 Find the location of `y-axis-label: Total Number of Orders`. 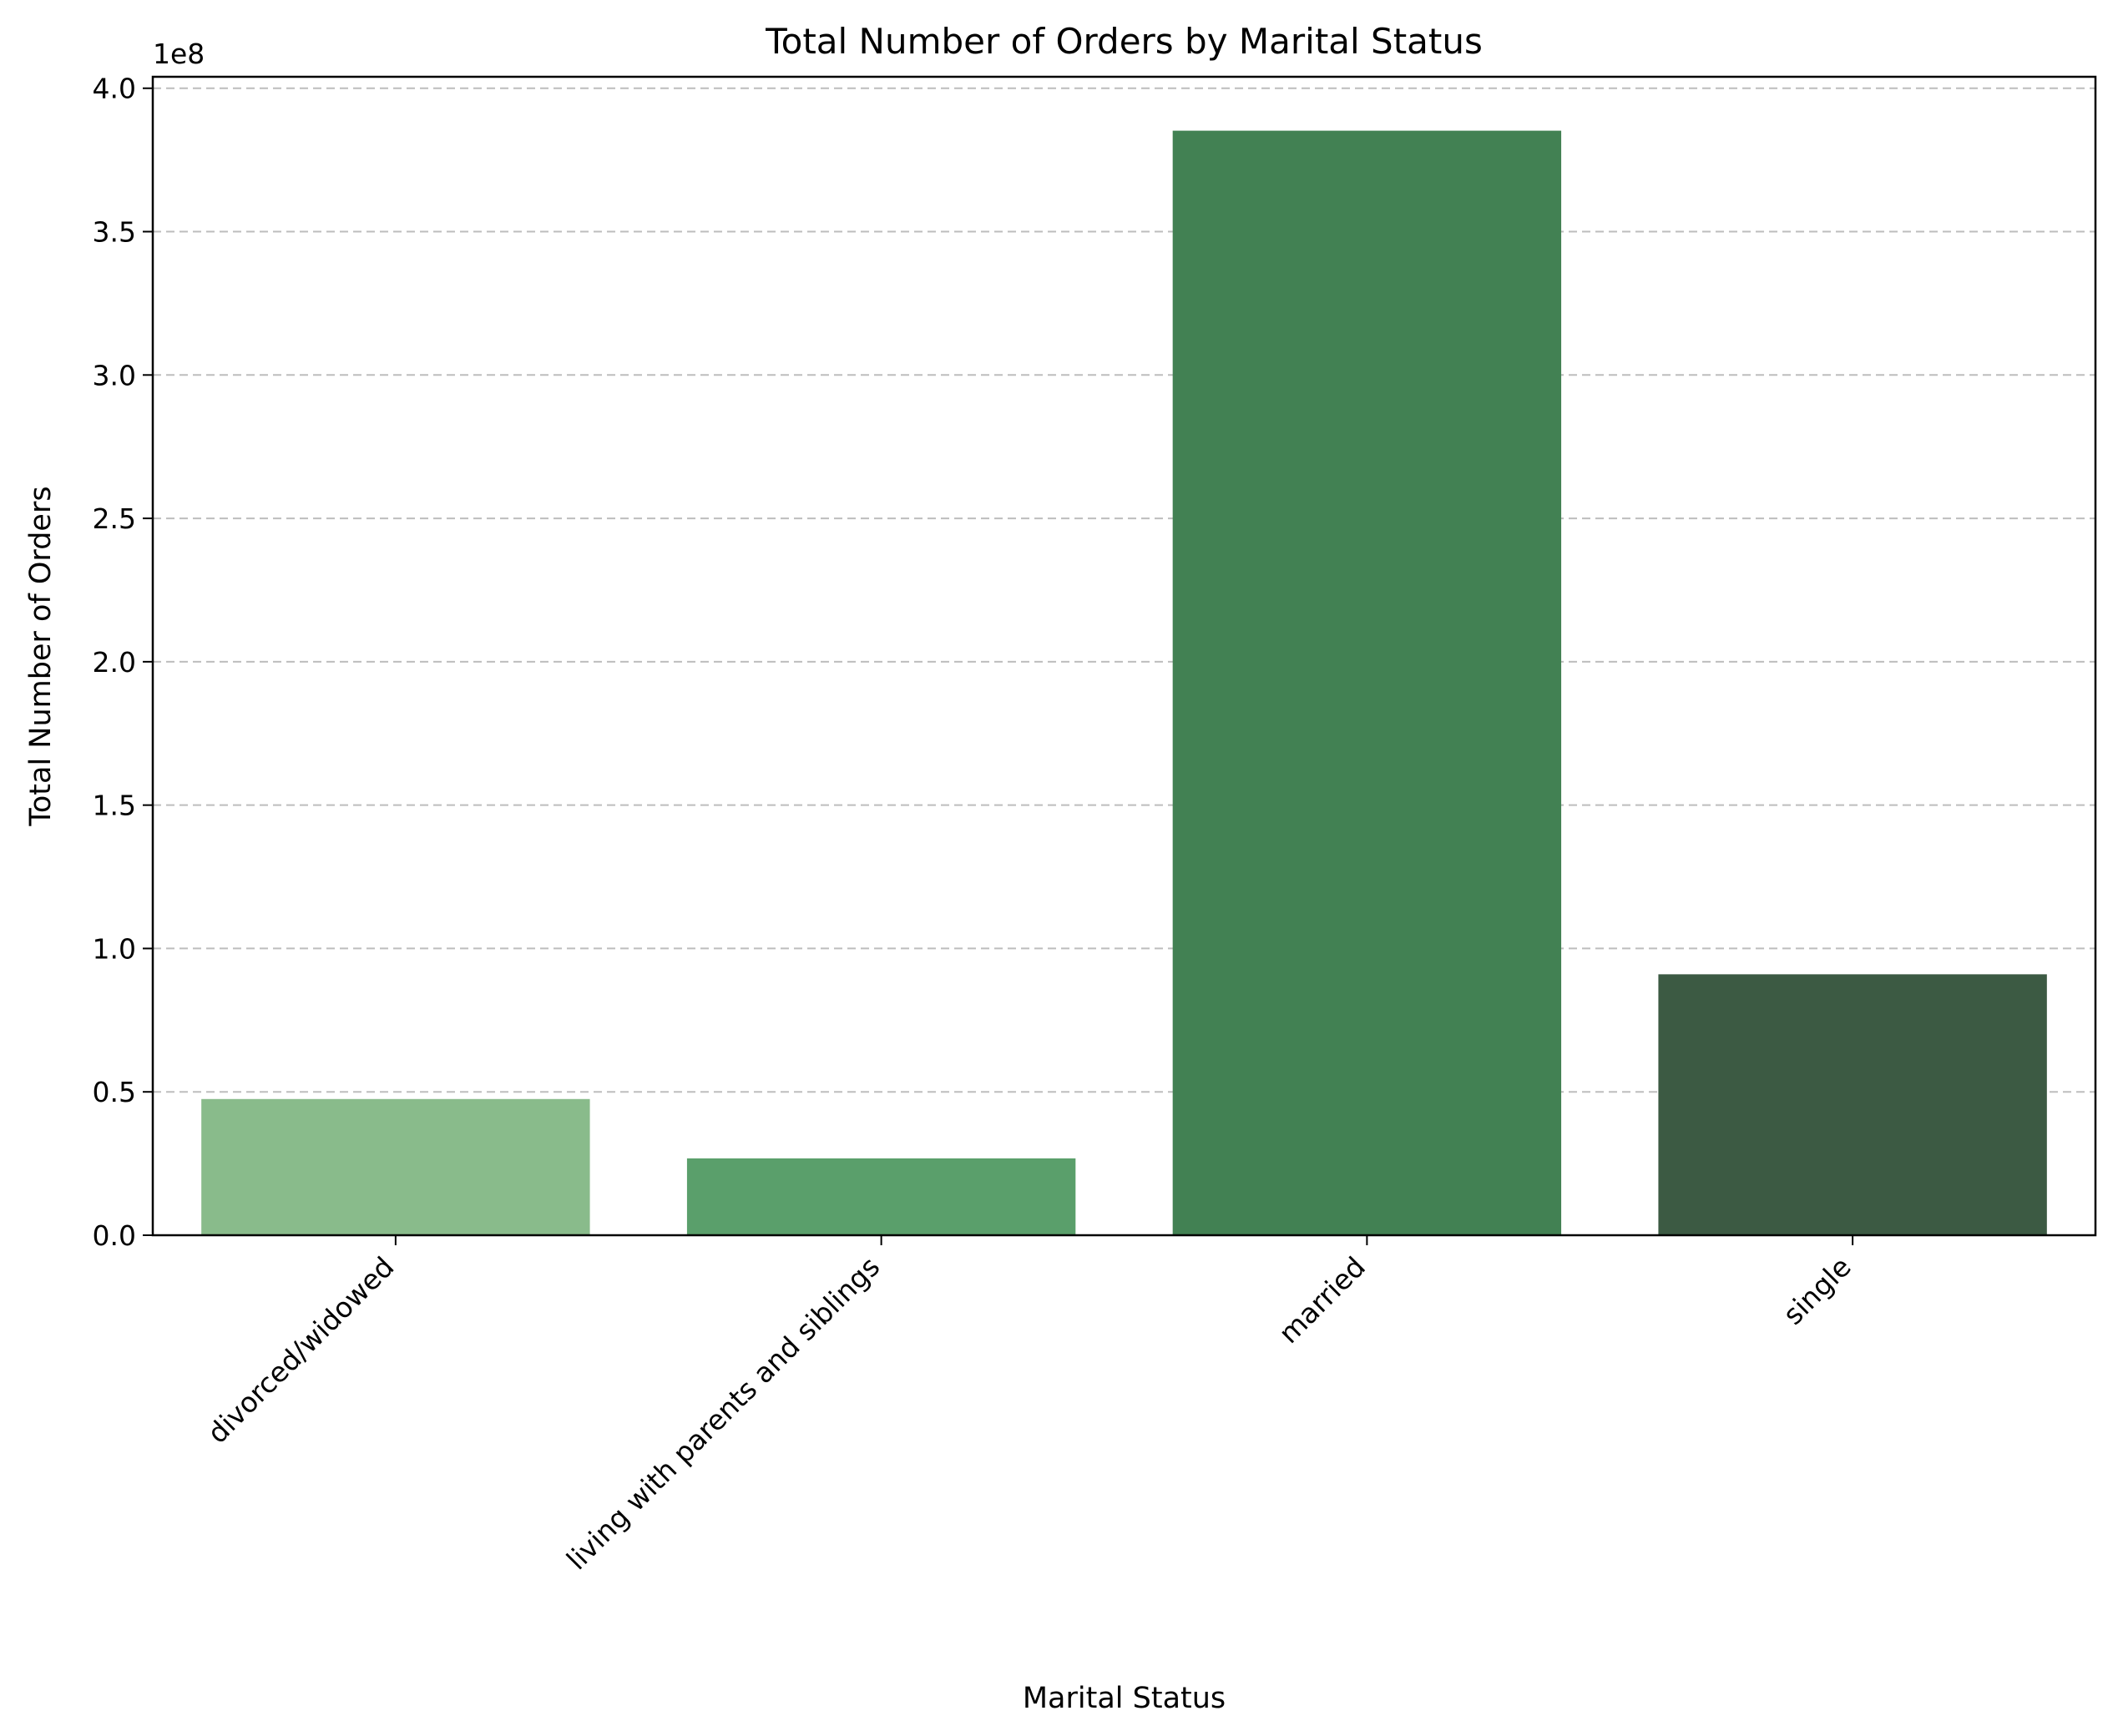

y-axis-label: Total Number of Orders is located at coordinates (41, 656).